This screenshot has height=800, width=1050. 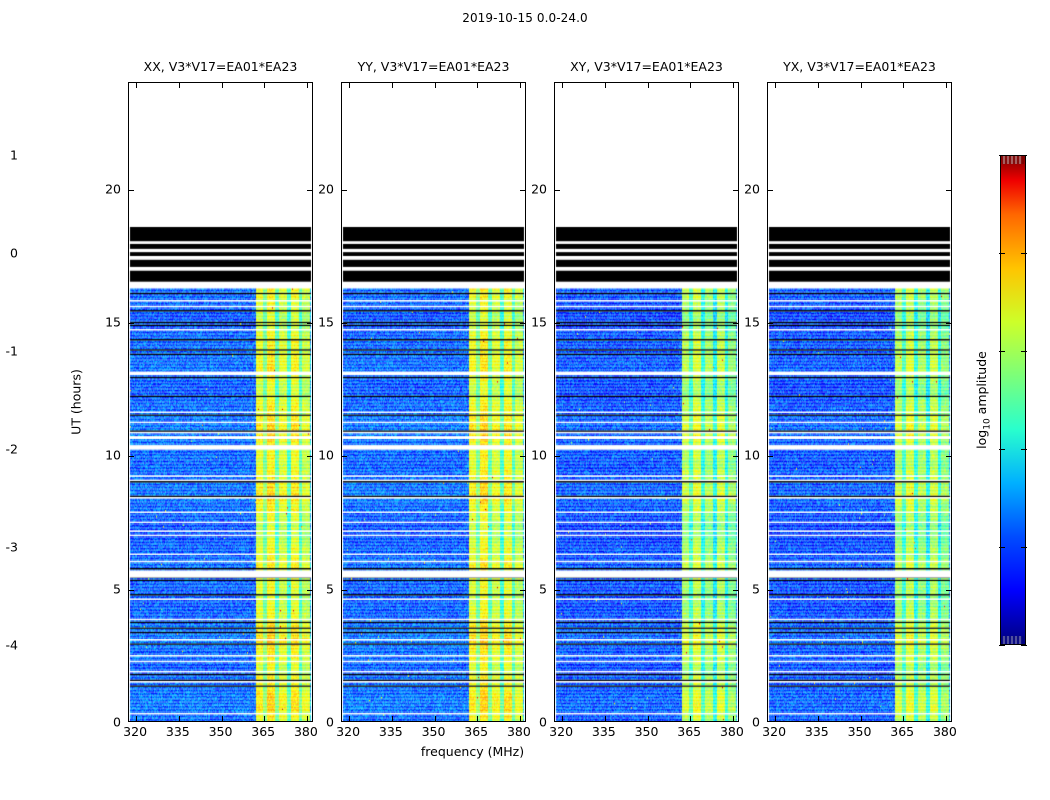 I want to click on y-tick-label-yy-1: 5, so click(x=330, y=589).